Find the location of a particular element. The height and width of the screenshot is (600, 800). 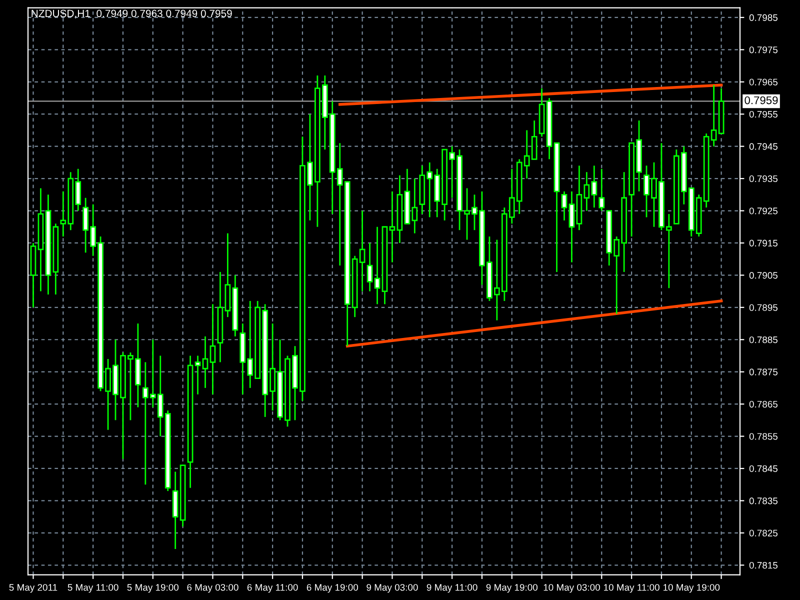

y-tick-label: 0.7885 is located at coordinates (763, 340).